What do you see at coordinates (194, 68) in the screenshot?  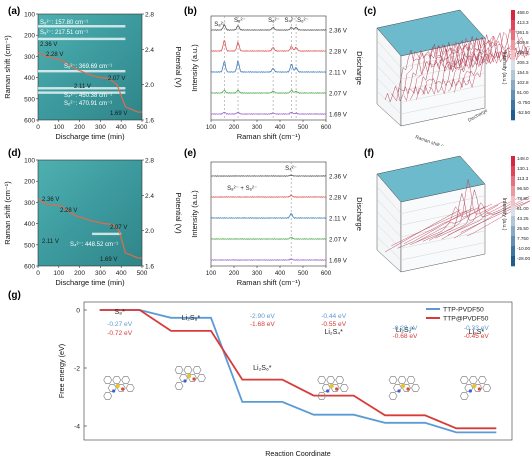 I see `ylabel-b: Intensity (a.u.)` at bounding box center [194, 68].